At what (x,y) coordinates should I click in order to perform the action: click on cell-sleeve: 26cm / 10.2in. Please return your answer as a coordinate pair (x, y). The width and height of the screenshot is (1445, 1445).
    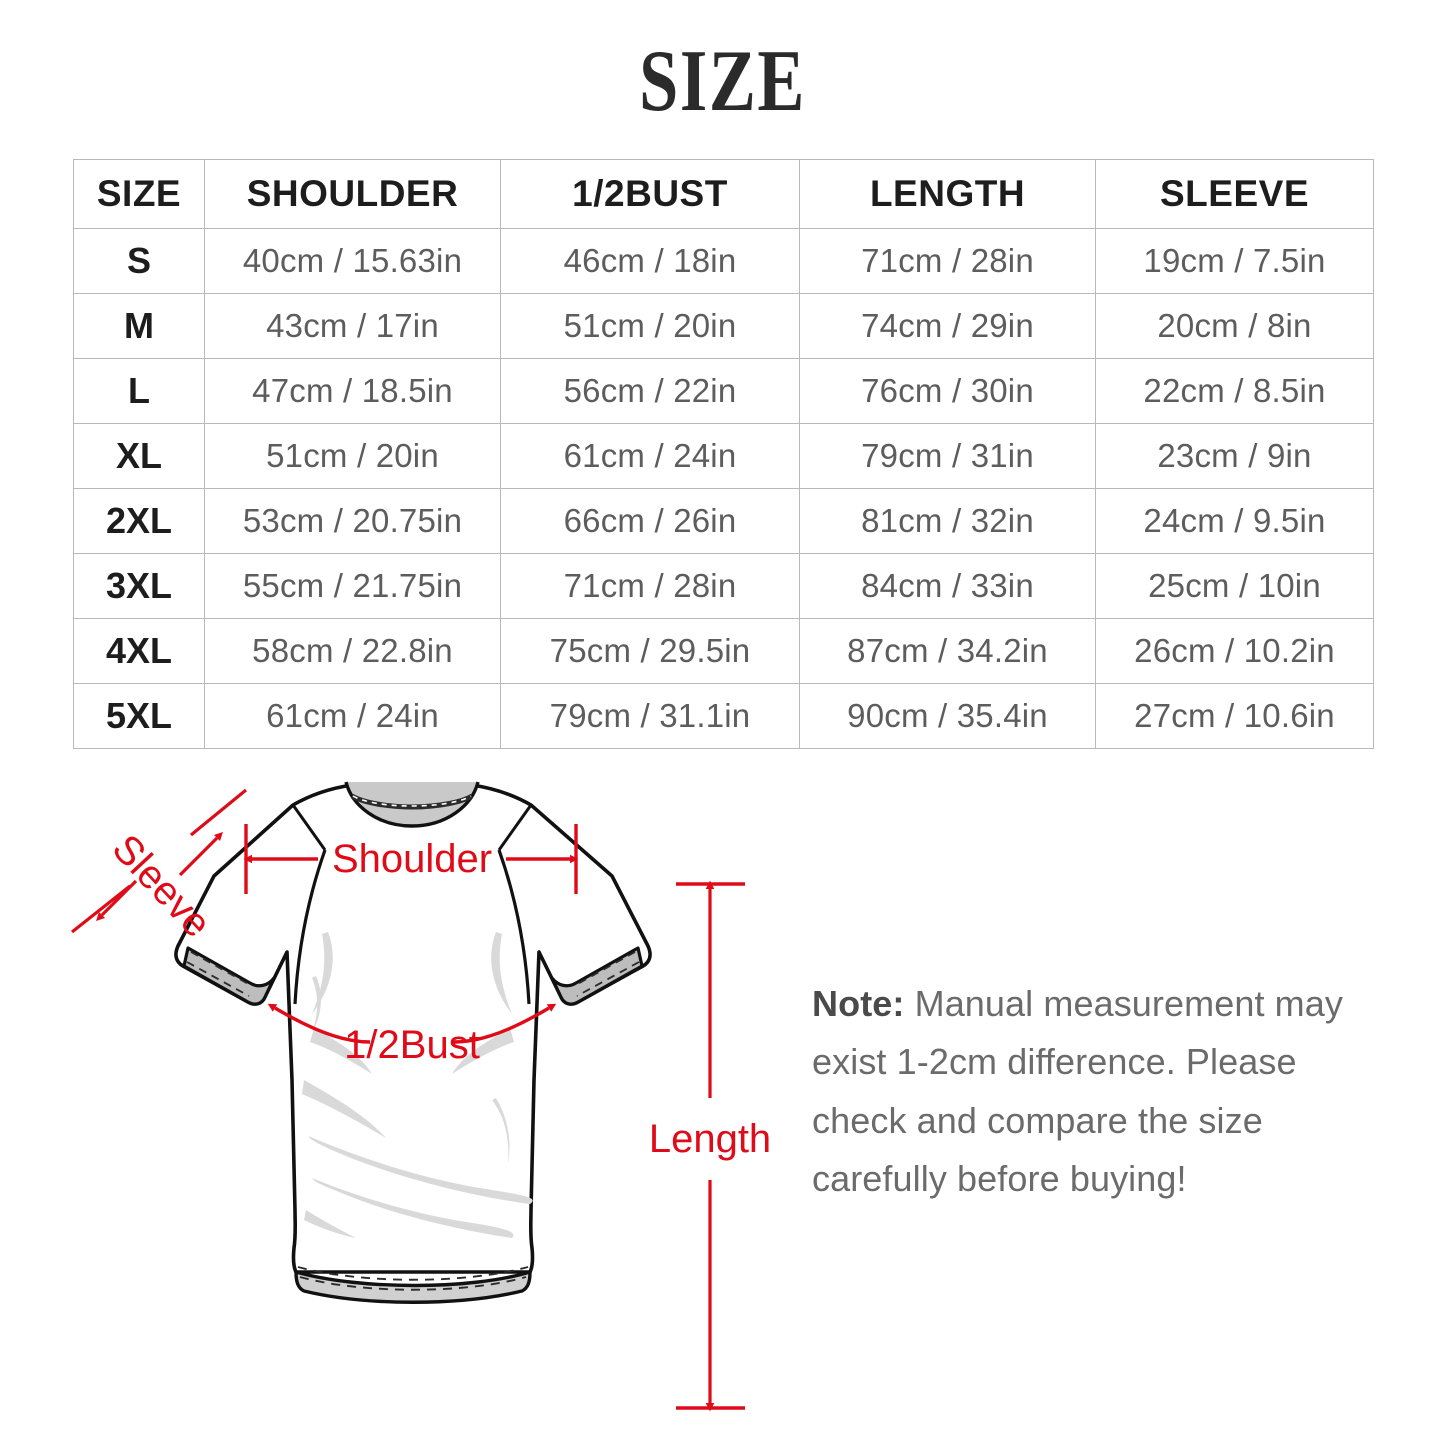
    Looking at the image, I should click on (1234, 651).